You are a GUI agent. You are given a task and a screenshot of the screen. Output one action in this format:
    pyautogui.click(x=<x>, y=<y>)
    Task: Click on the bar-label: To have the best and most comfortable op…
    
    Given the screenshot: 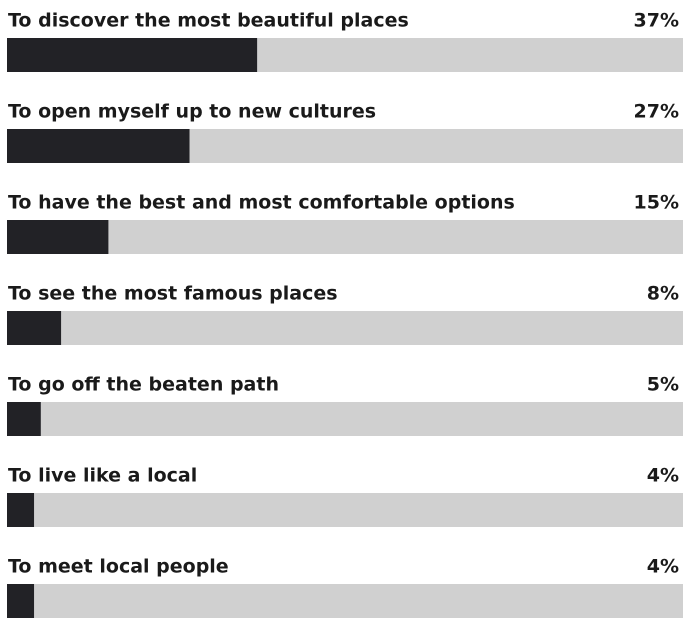 What is the action you would take?
    pyautogui.click(x=261, y=203)
    